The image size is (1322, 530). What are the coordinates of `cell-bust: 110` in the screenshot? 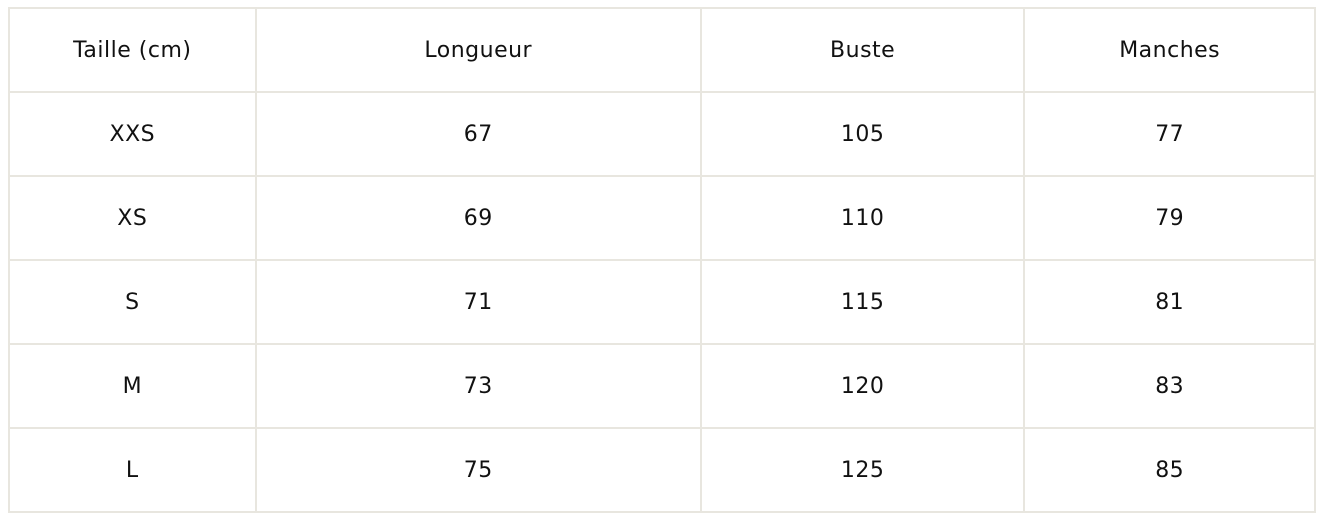 It's located at (862, 218).